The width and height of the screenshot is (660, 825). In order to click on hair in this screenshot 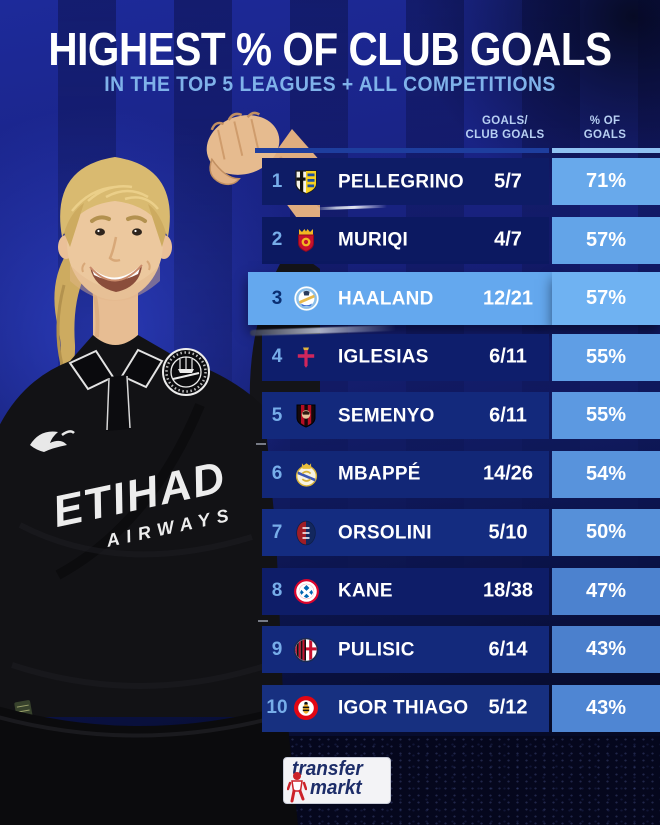, I will do `click(115, 202)`.